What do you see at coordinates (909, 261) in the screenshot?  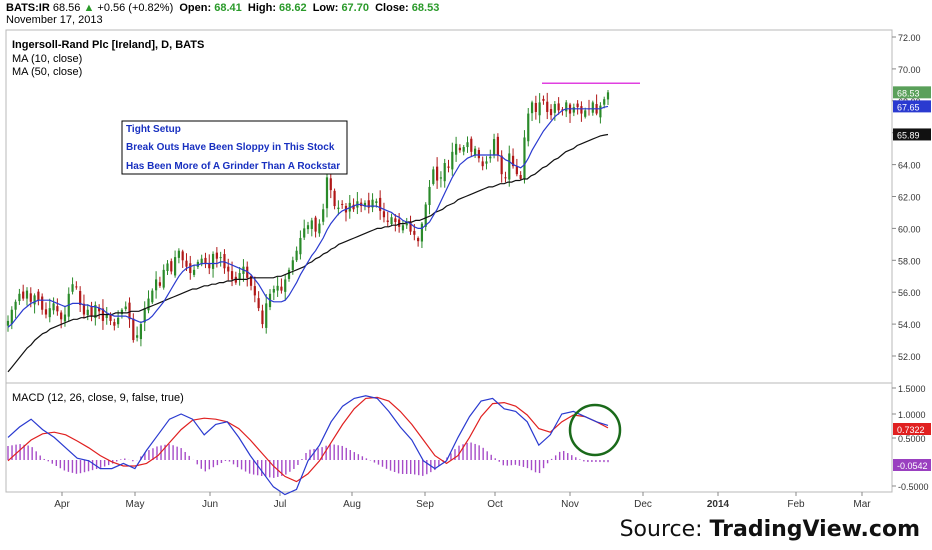 I see `price-tick-label: 58.00` at bounding box center [909, 261].